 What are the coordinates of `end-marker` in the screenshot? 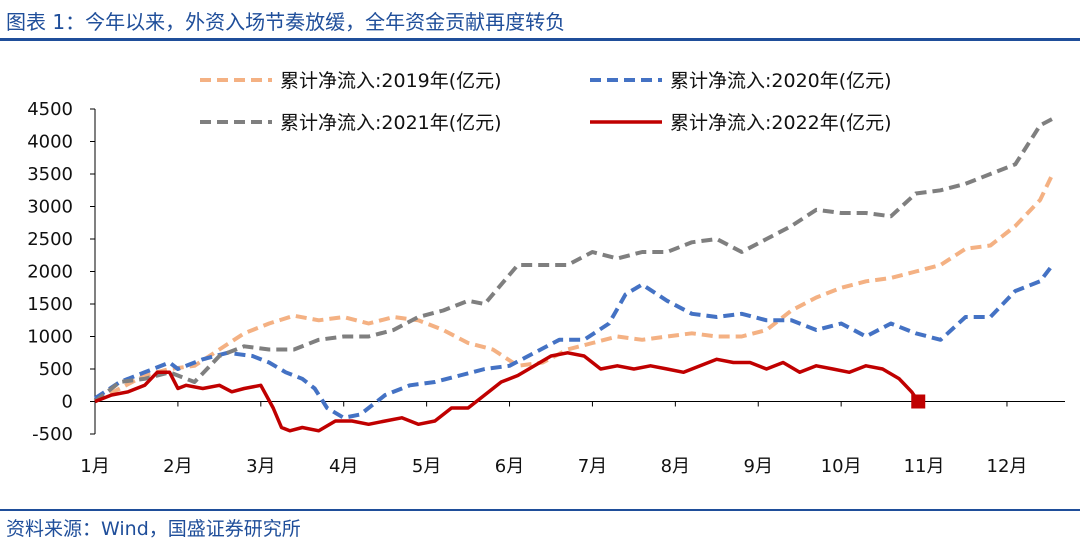 It's located at (918, 401).